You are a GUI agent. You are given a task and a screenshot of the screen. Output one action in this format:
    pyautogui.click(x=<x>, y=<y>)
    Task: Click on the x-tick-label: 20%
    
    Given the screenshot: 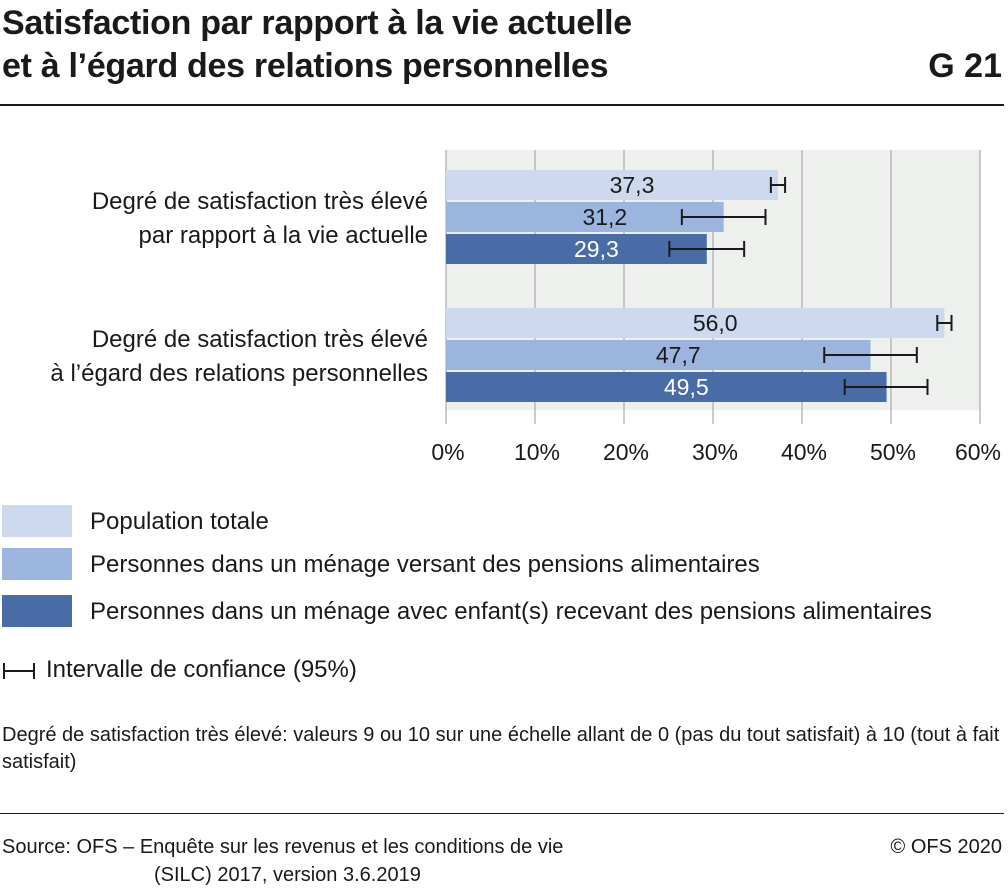 What is the action you would take?
    pyautogui.click(x=626, y=452)
    